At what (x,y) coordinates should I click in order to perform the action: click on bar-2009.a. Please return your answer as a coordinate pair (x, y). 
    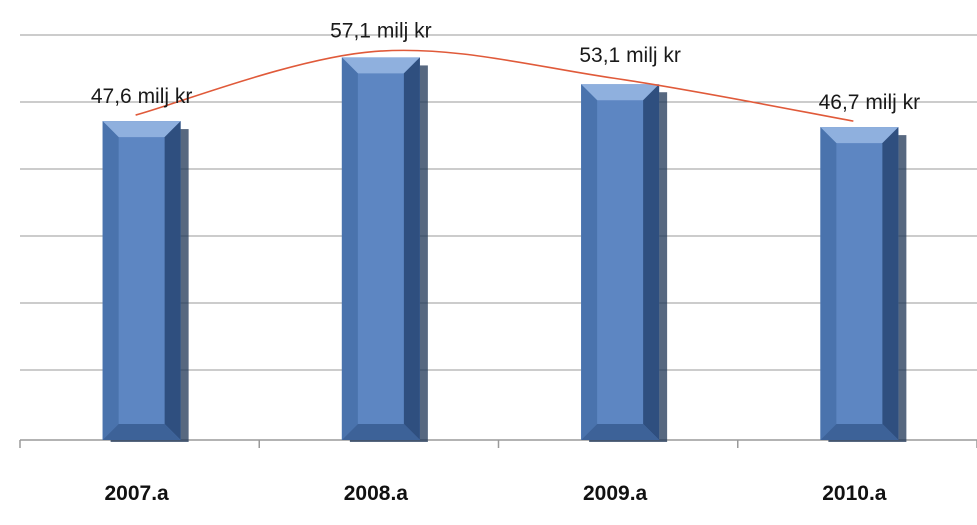
    Looking at the image, I should click on (624, 263).